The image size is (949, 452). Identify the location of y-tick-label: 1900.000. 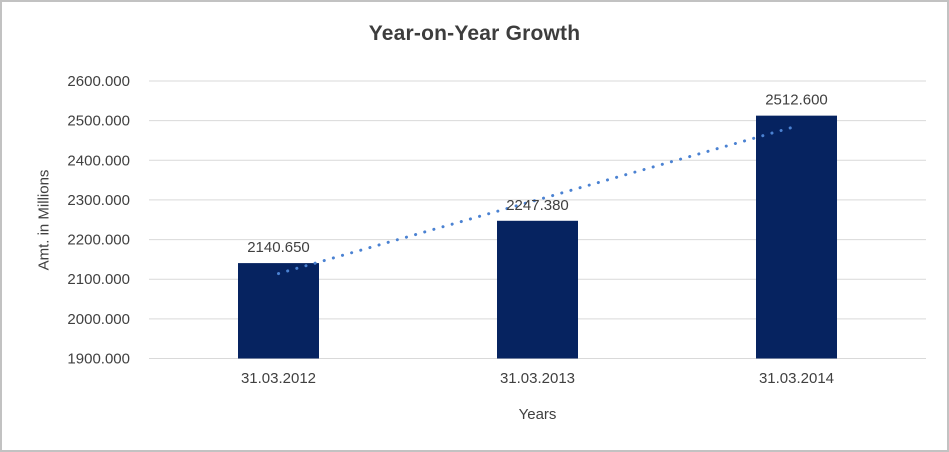
(98, 359).